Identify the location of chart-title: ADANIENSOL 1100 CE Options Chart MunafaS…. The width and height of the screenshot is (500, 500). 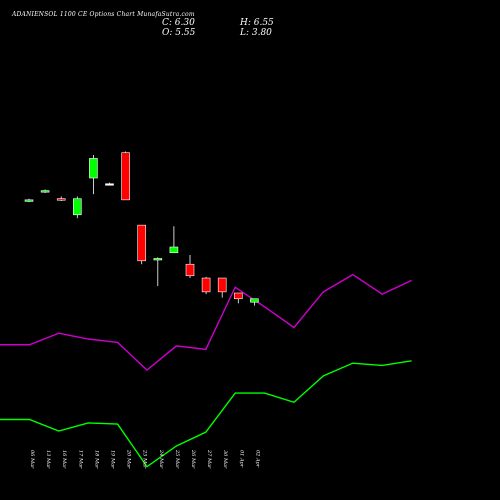
(103, 14).